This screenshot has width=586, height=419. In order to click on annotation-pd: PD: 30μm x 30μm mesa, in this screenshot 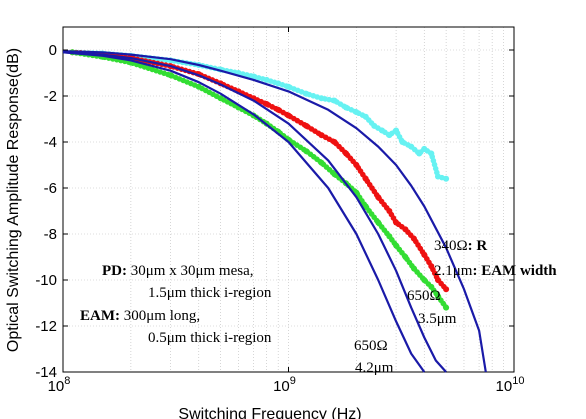, I will do `click(178, 271)`.